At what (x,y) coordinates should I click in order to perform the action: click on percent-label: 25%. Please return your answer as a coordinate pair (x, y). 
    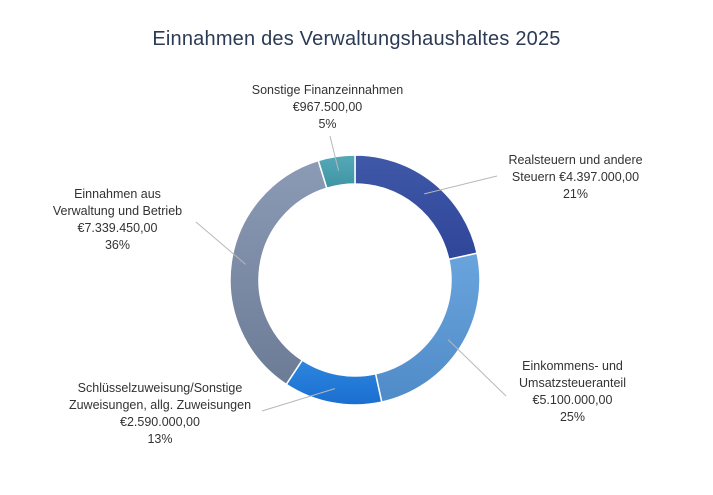
    Looking at the image, I should click on (572, 417).